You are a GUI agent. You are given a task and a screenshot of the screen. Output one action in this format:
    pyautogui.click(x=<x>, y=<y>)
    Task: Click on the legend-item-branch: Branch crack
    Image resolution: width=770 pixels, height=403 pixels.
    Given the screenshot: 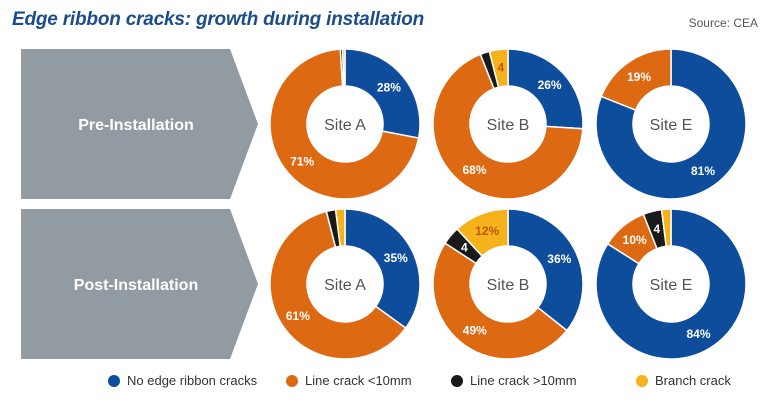 What is the action you would take?
    pyautogui.click(x=683, y=380)
    